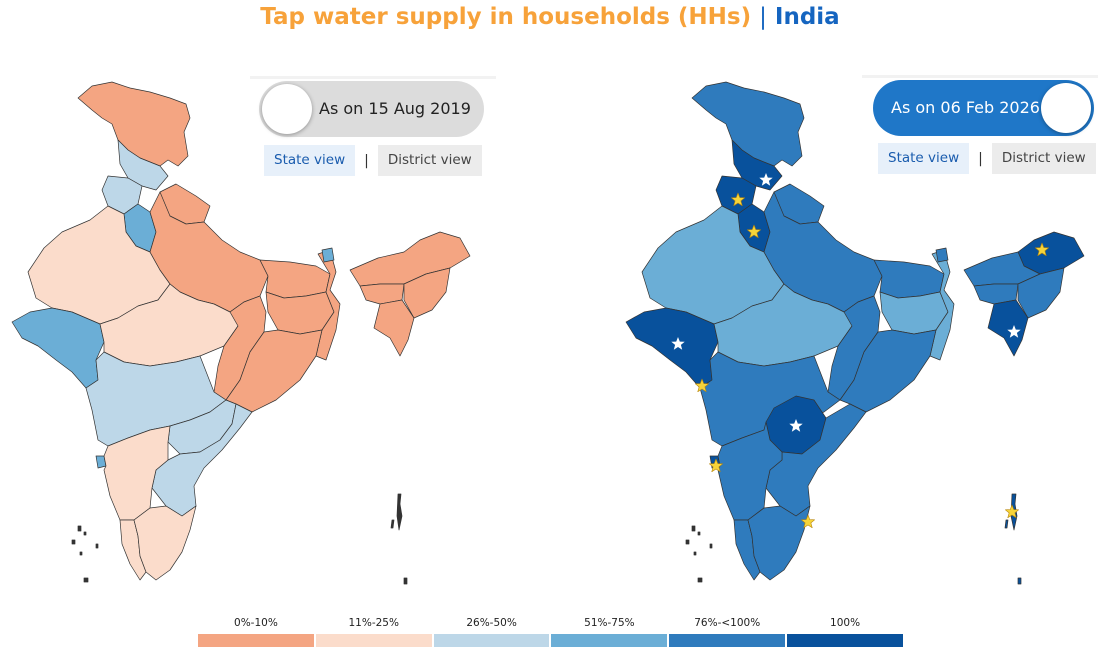  Describe the element at coordinates (137, 473) in the screenshot. I see `state-karnataka` at that location.